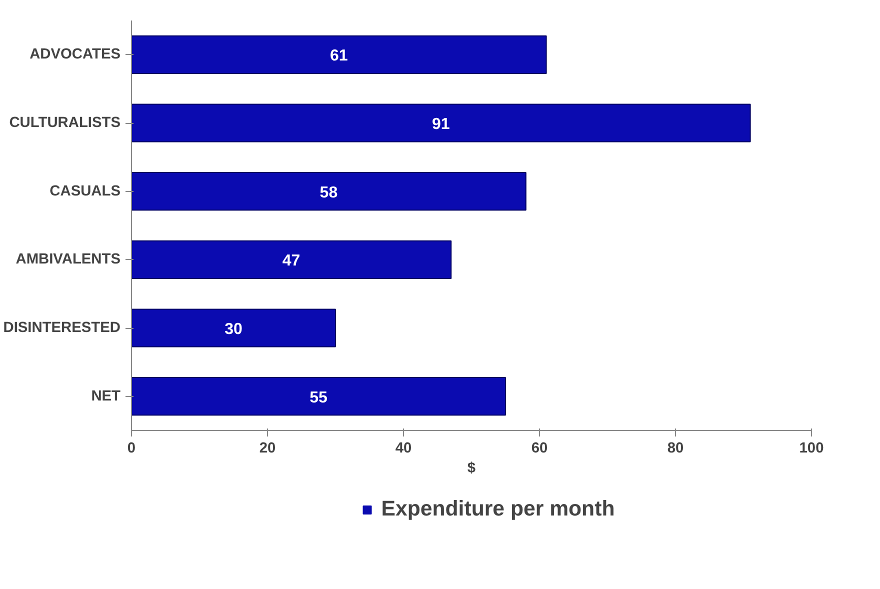 The image size is (880, 589). I want to click on y-tick-label: CULTURALISTS, so click(65, 123).